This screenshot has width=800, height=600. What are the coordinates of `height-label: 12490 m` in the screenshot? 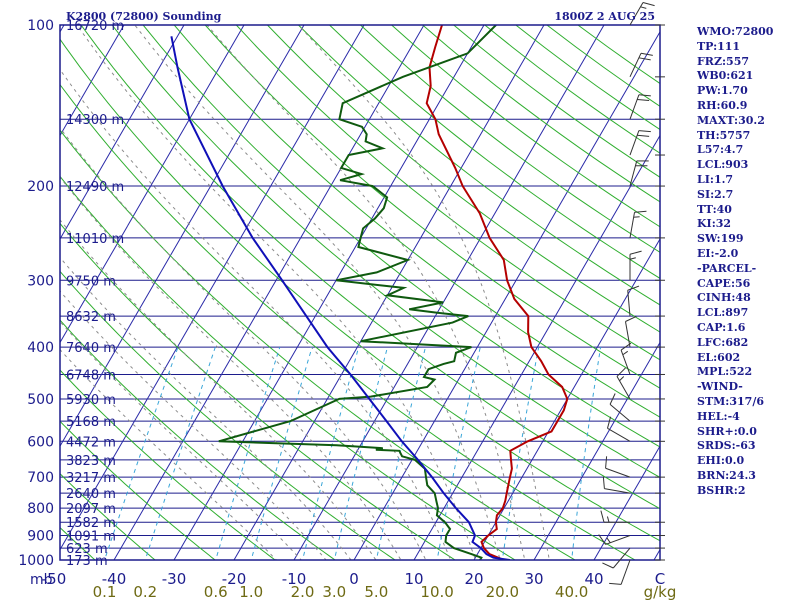 It's located at (95, 187).